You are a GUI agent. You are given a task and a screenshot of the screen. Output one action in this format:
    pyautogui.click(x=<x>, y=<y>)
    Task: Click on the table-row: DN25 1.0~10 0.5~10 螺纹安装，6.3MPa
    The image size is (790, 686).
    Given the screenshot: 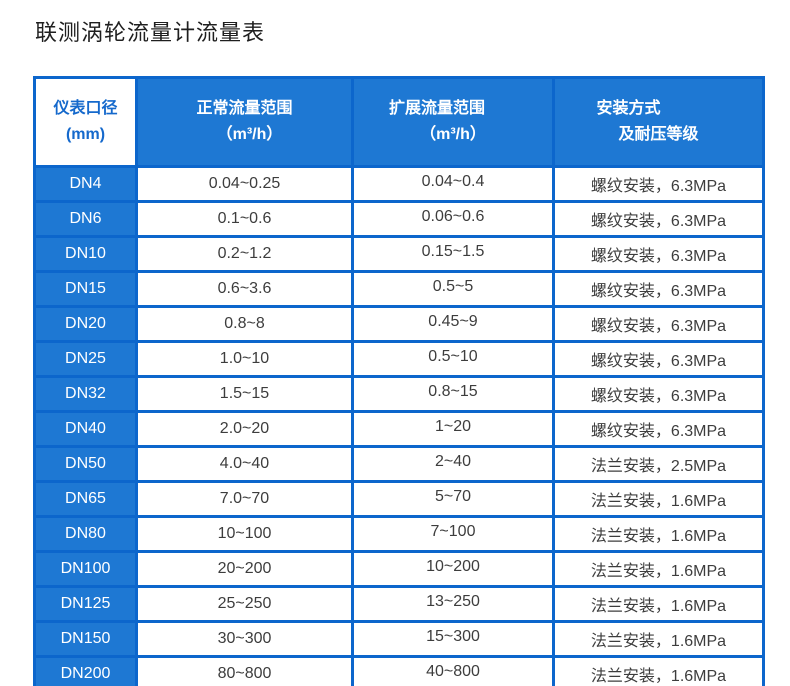 What is the action you would take?
    pyautogui.click(x=399, y=359)
    